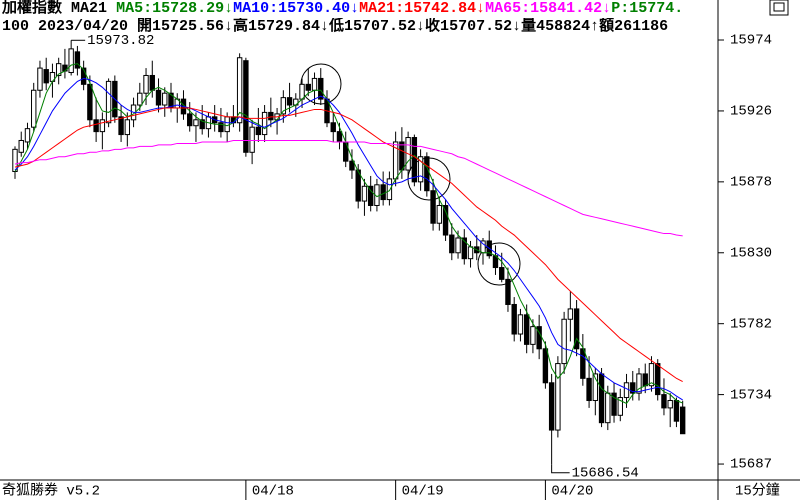 This screenshot has width=800, height=500. I want to click on x-tick-label: 04/20, so click(572, 492).